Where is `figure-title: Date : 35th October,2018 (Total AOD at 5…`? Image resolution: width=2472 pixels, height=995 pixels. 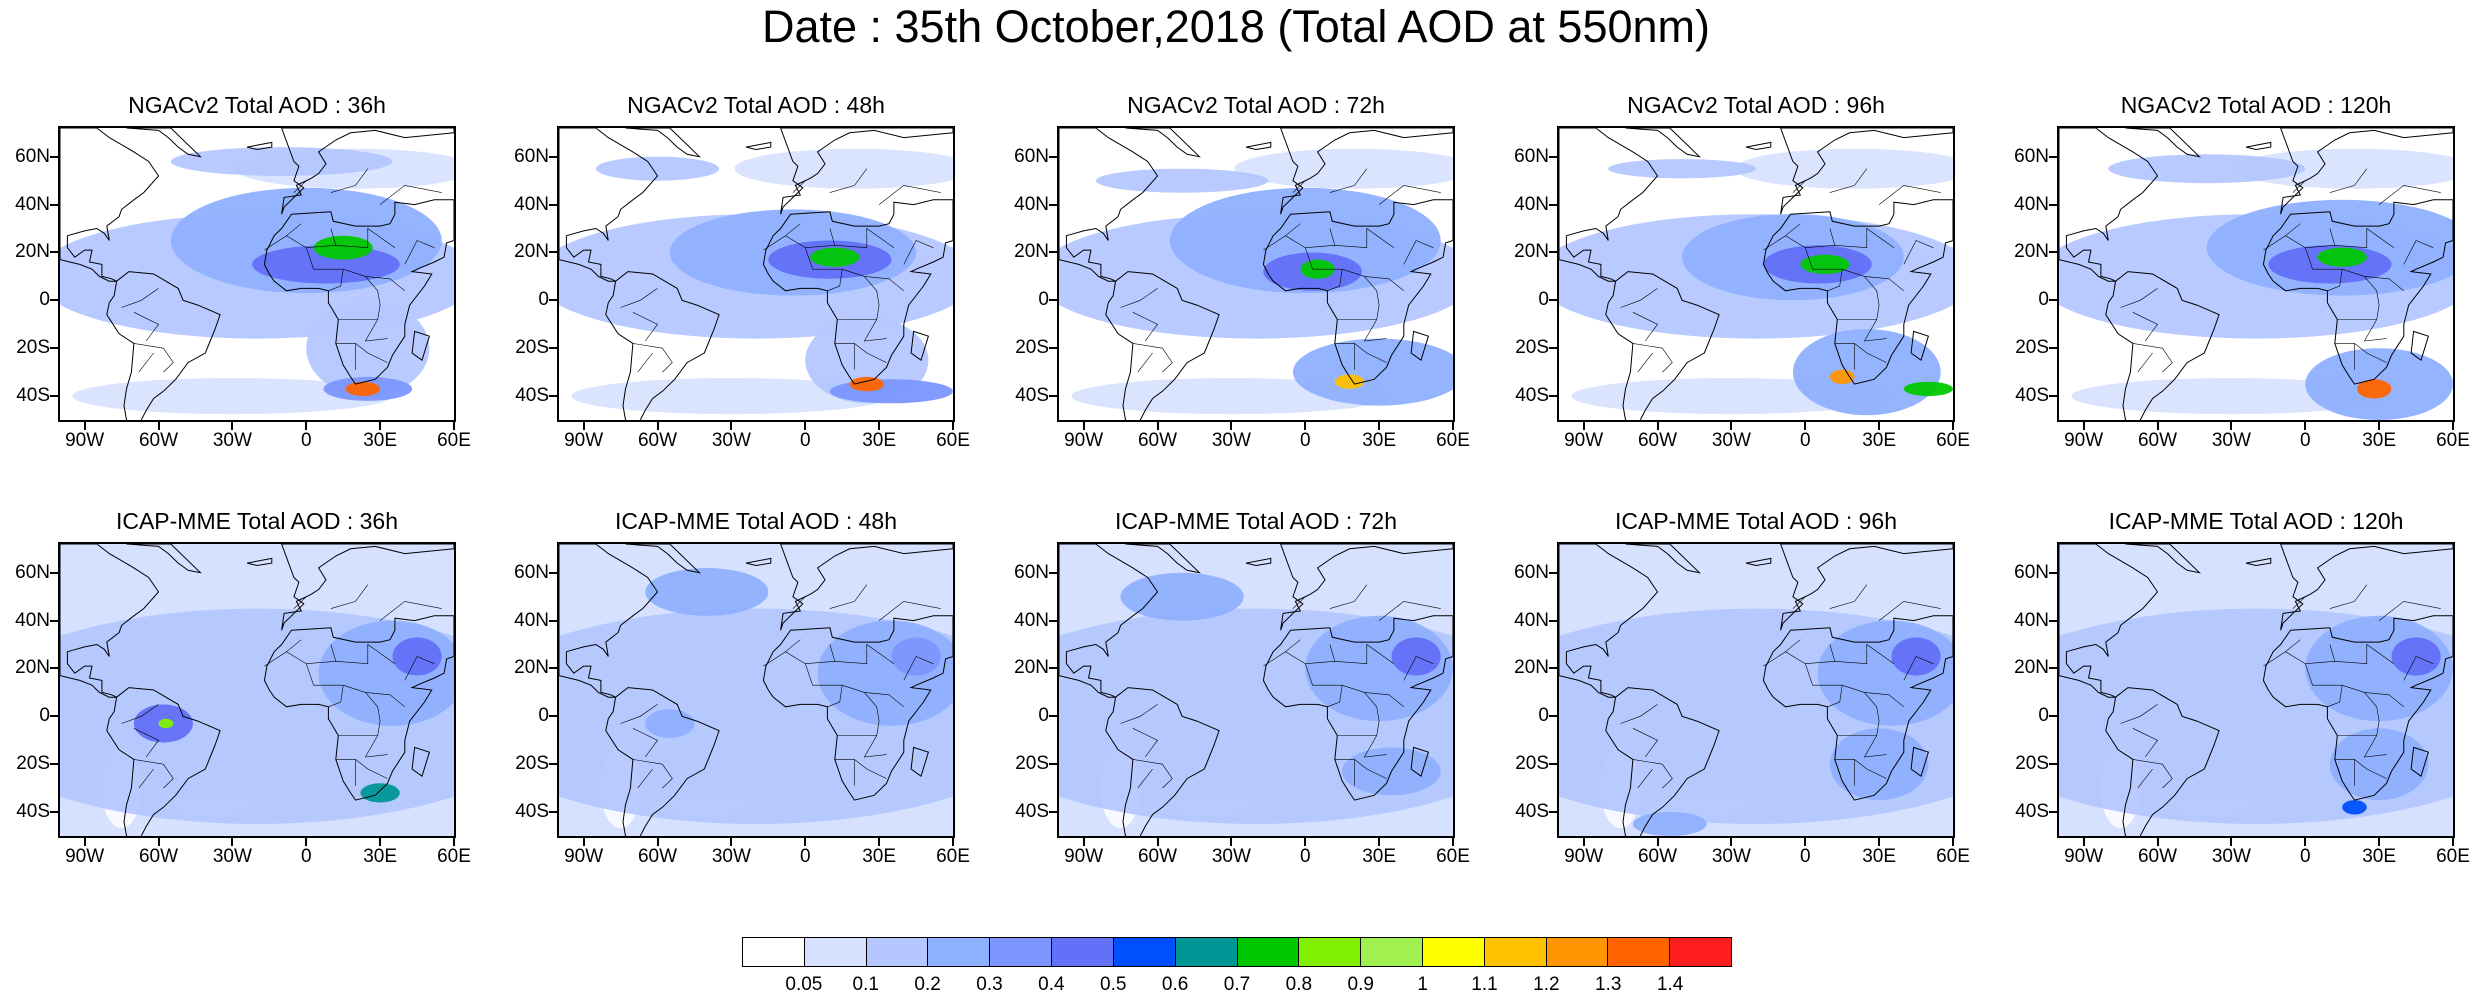 figure-title: Date : 35th October,2018 (Total AOD at 5… is located at coordinates (1236, 26).